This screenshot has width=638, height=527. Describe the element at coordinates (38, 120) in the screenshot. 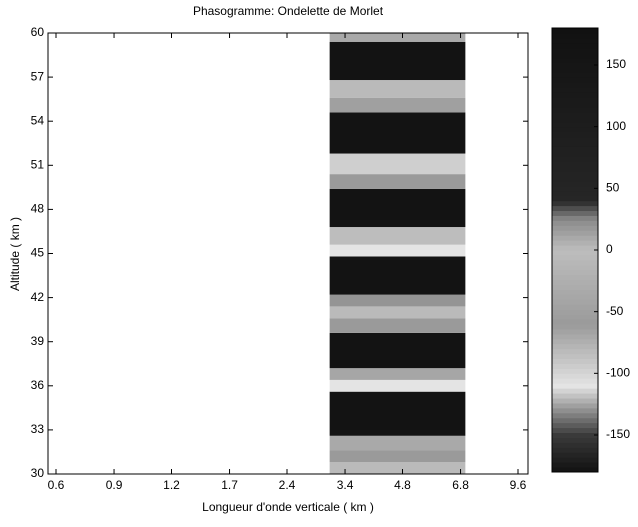

I see `y-tick-label: 54` at that location.